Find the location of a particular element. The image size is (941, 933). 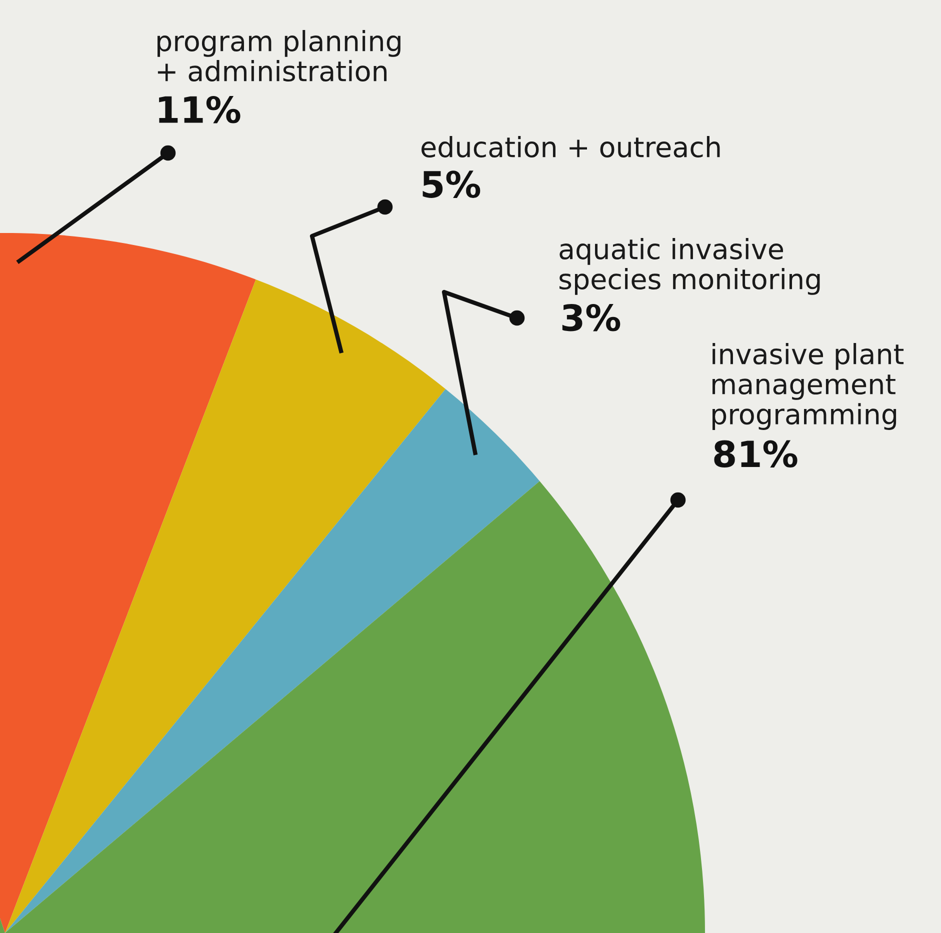

slice-label: aquatic invasive species monitoring is located at coordinates (690, 266).